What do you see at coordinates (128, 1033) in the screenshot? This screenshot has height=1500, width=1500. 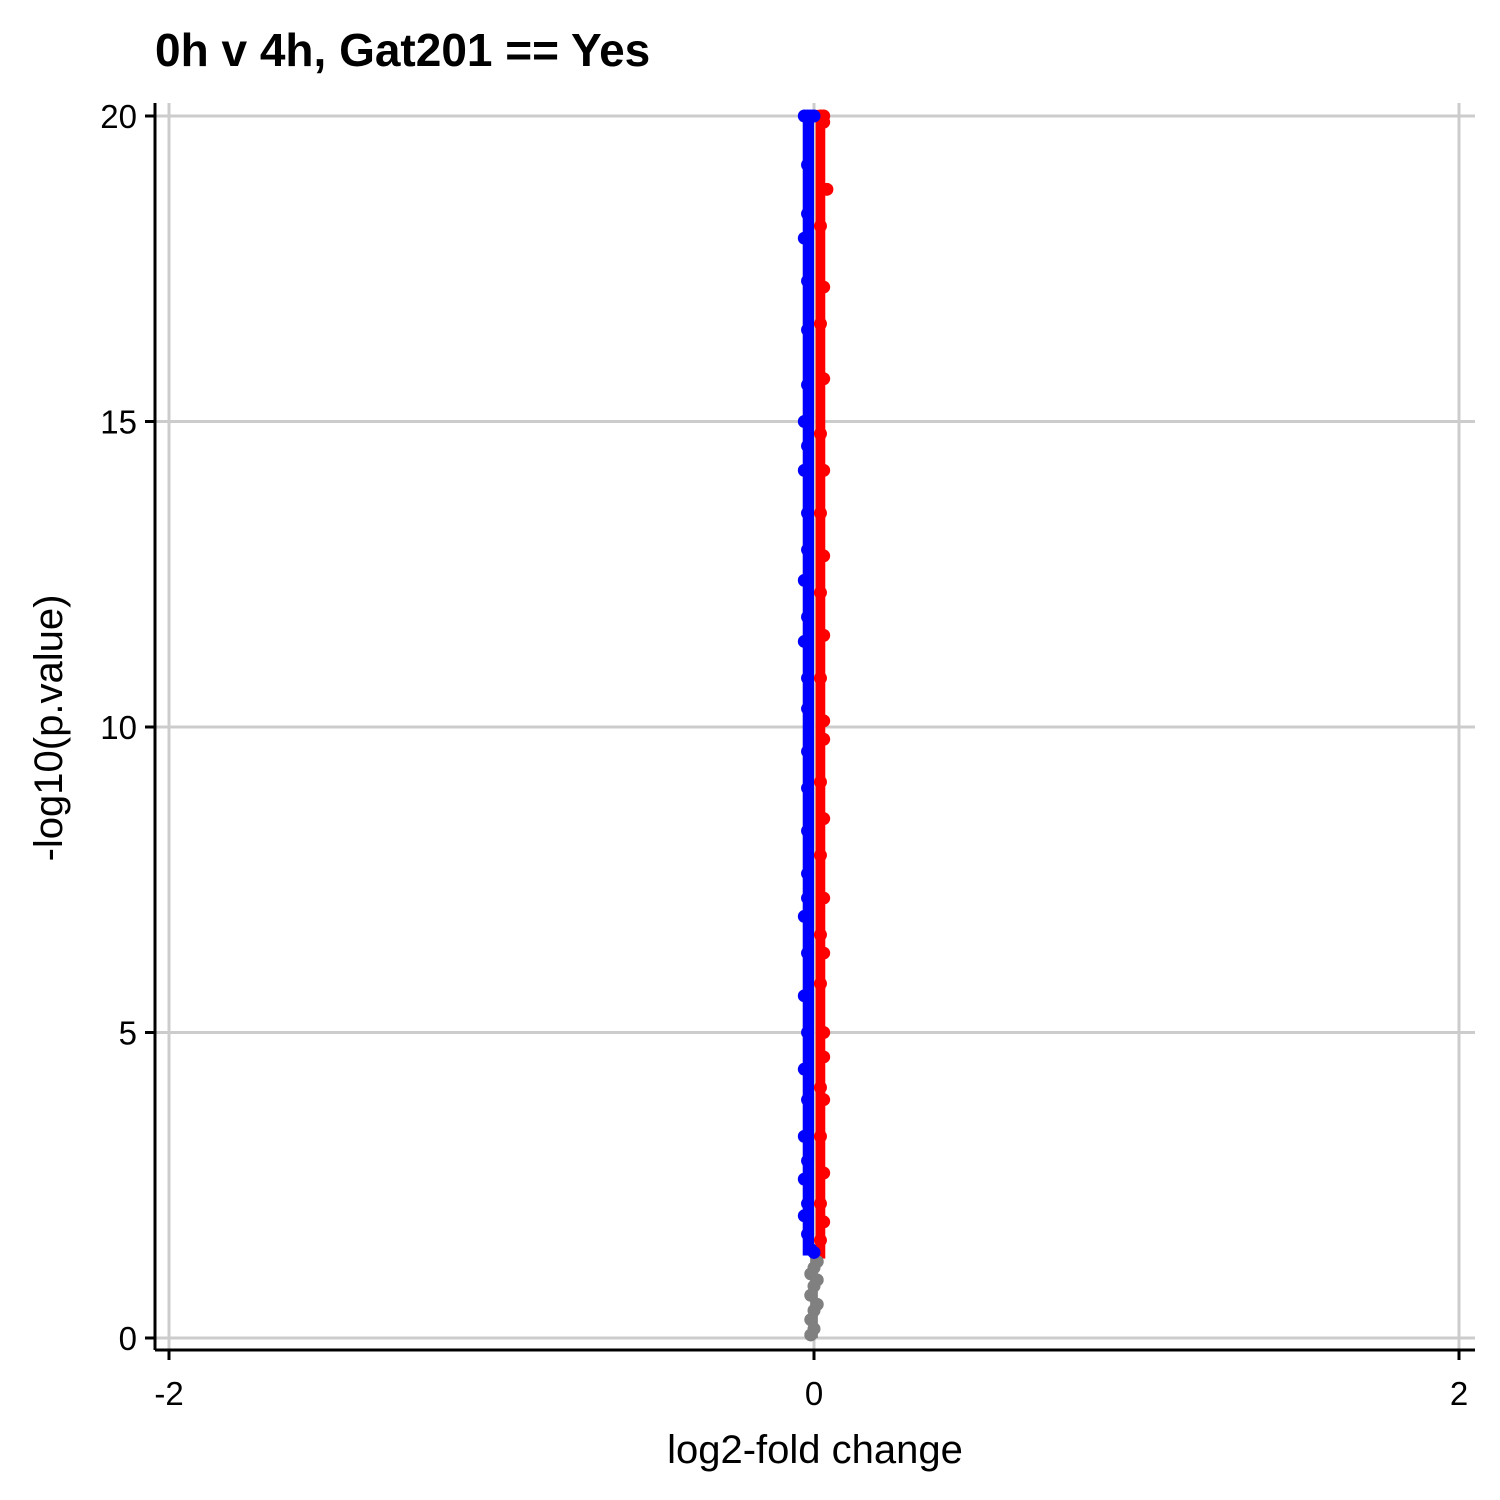 I see `y-tick-label: 5` at bounding box center [128, 1033].